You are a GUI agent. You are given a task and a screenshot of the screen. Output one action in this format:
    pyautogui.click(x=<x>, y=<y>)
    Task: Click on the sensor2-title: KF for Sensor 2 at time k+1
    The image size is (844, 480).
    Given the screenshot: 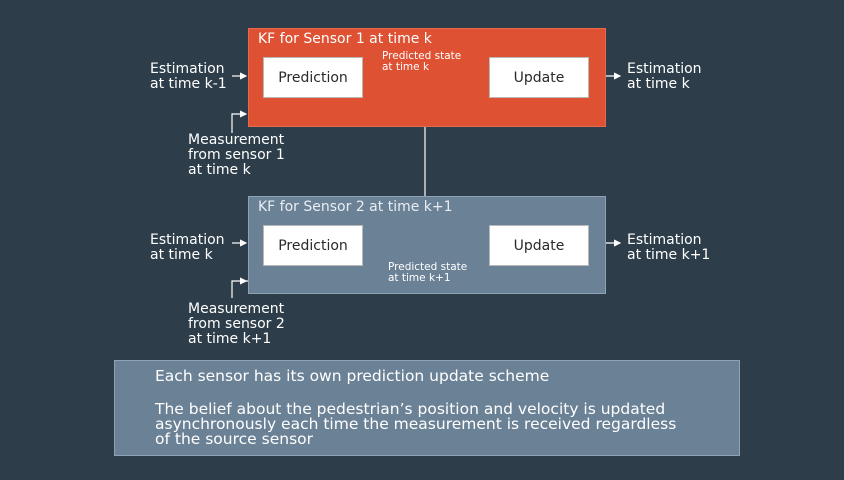 What is the action you would take?
    pyautogui.click(x=355, y=207)
    